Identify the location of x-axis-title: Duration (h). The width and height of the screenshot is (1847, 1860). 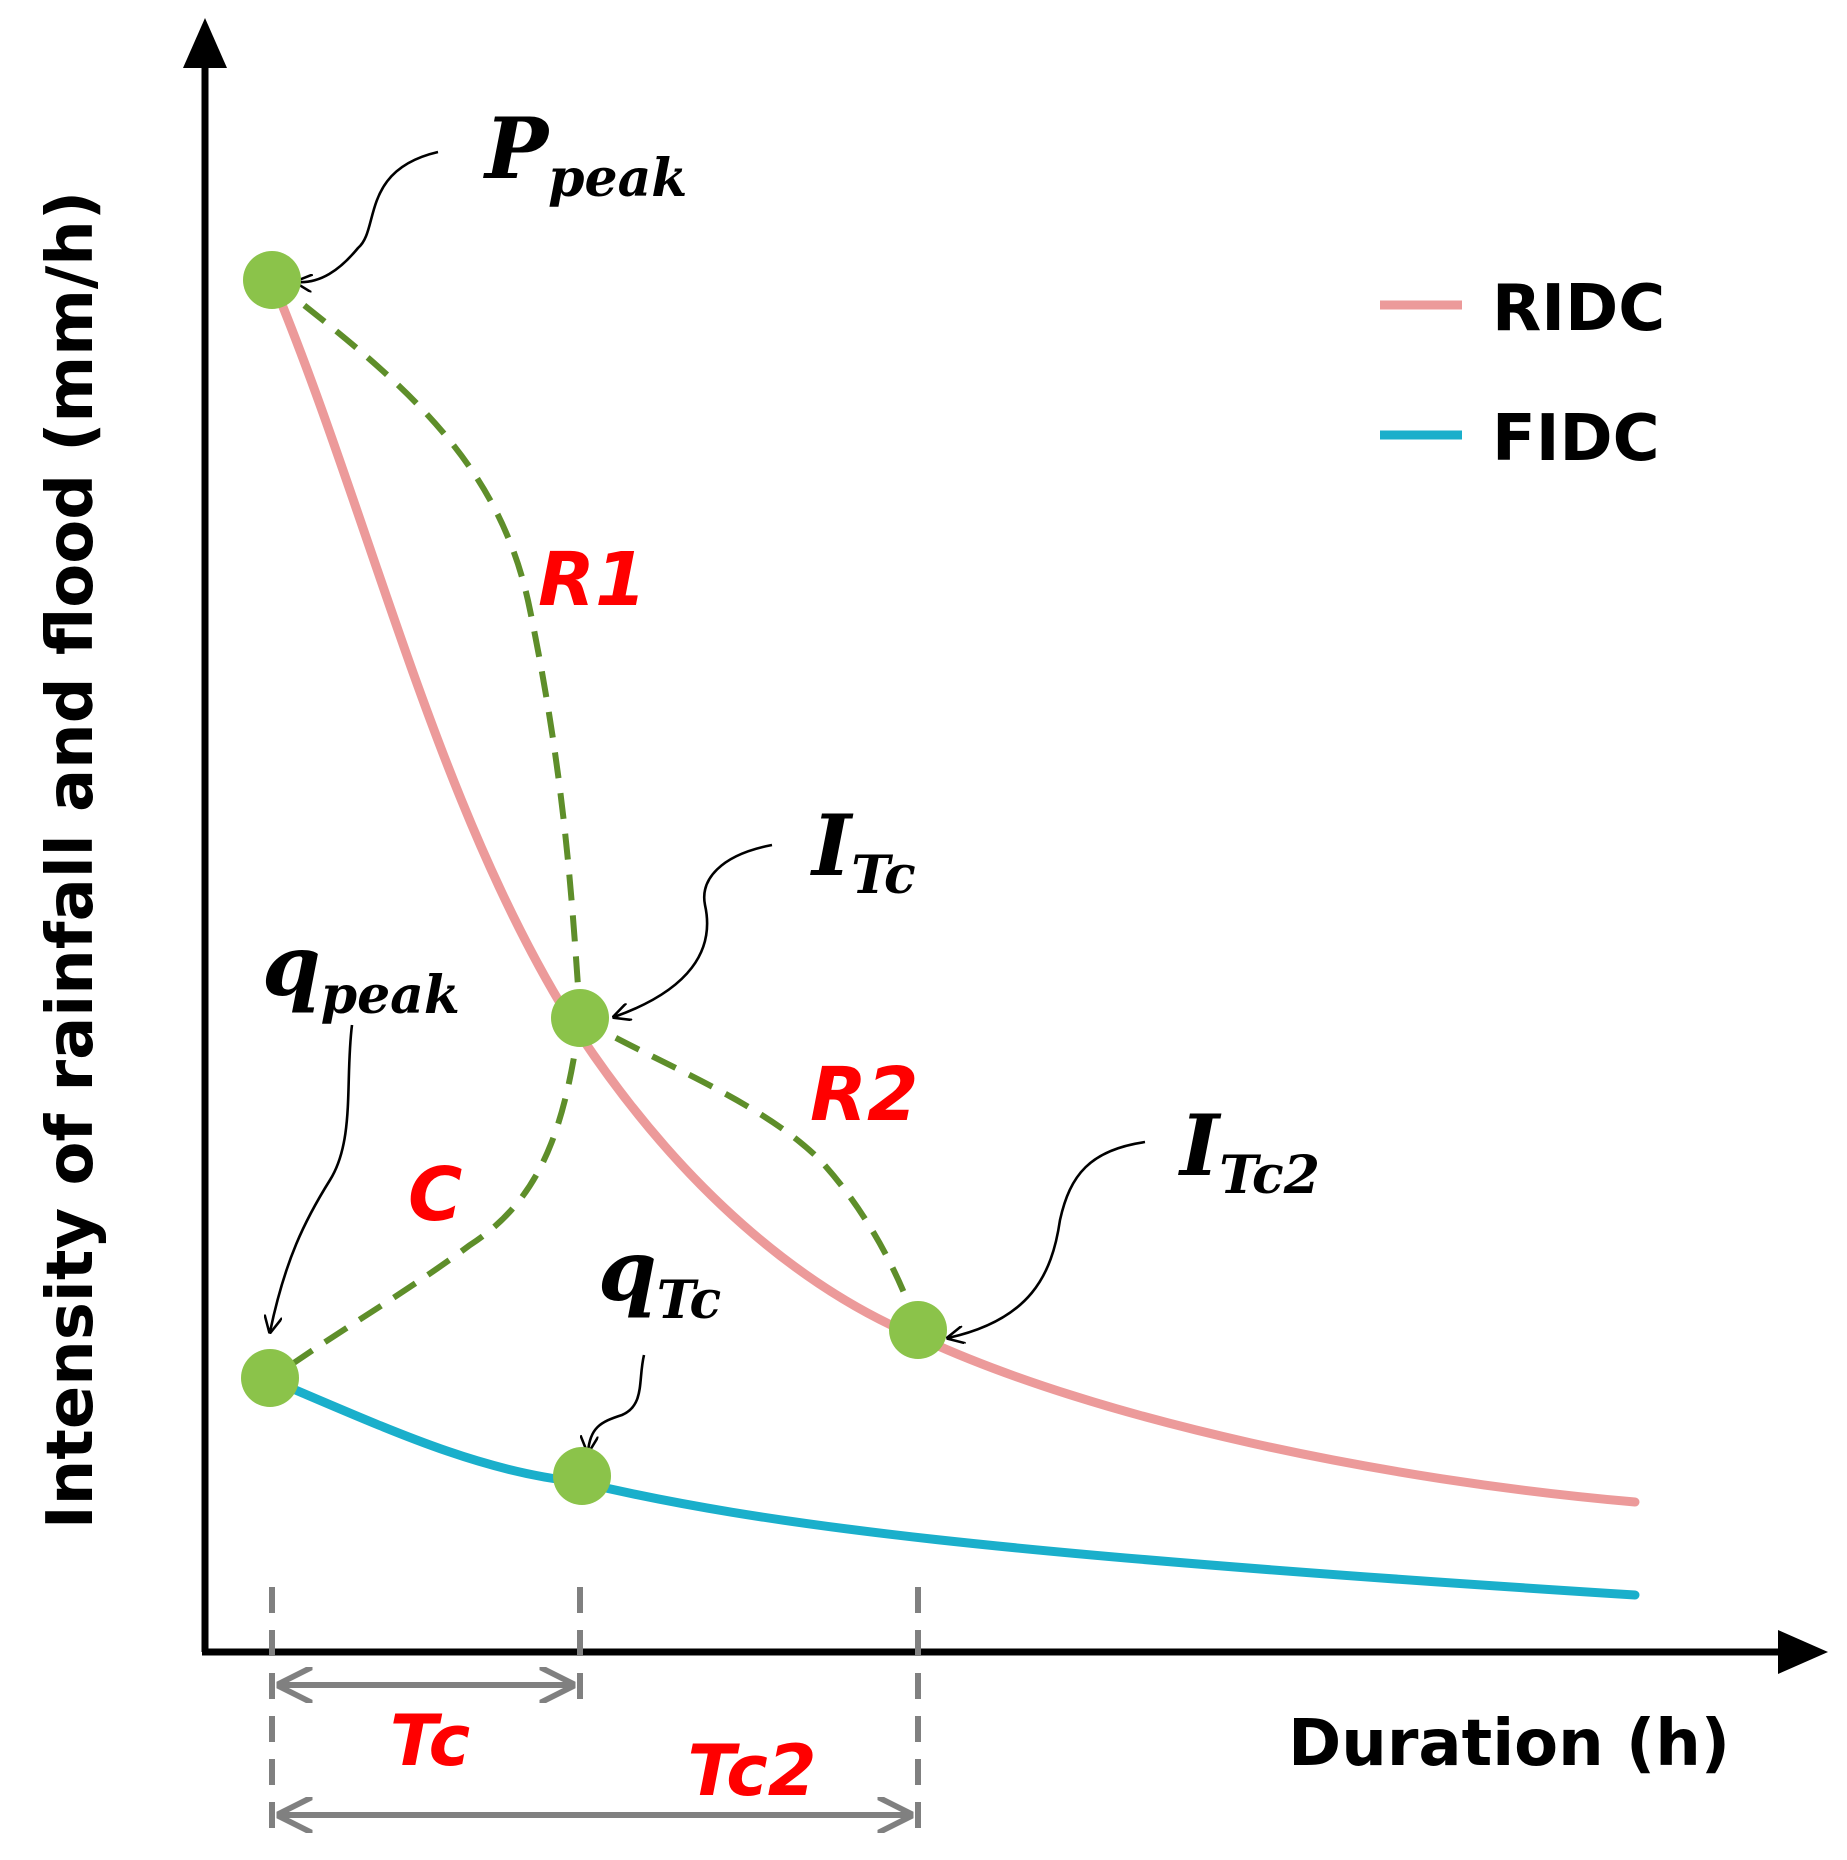
(1509, 1744).